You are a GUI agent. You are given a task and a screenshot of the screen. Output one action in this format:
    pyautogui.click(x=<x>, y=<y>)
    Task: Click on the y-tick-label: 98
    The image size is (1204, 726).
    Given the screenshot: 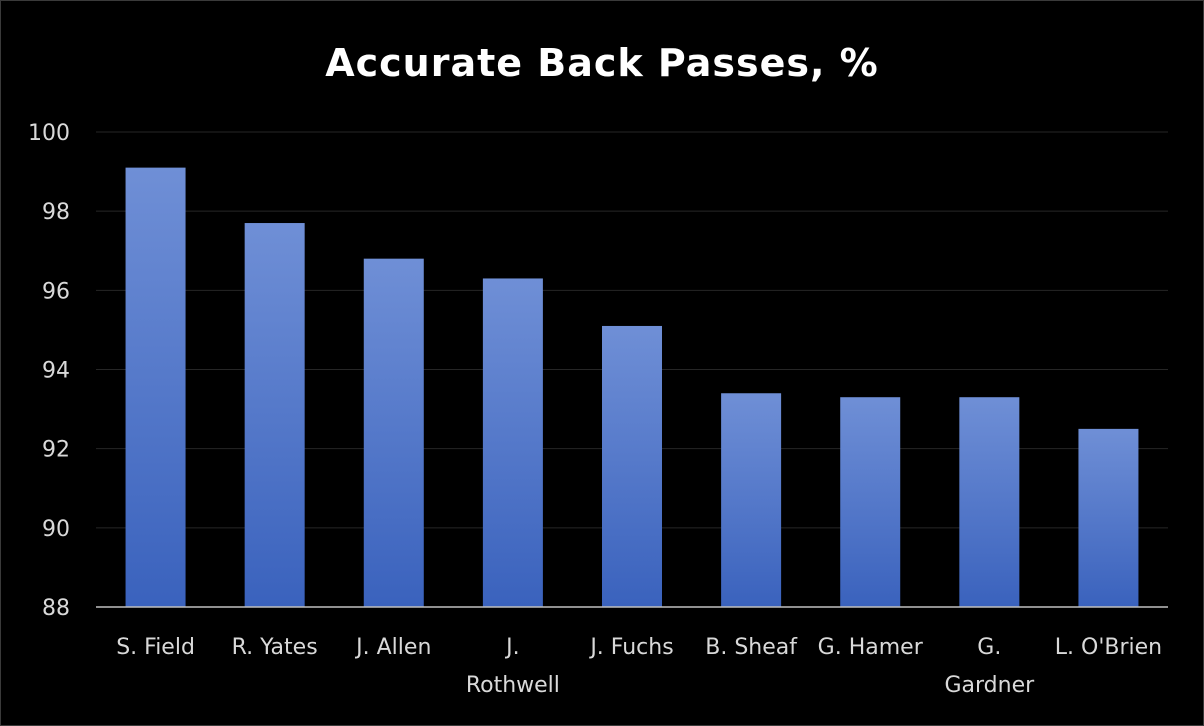 What is the action you would take?
    pyautogui.click(x=56, y=212)
    